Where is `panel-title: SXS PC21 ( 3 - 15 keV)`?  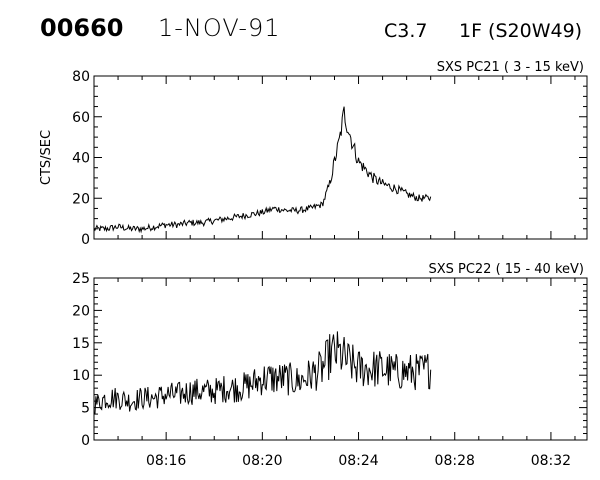
panel-title: SXS PC21 ( 3 - 15 keV) is located at coordinates (510, 67).